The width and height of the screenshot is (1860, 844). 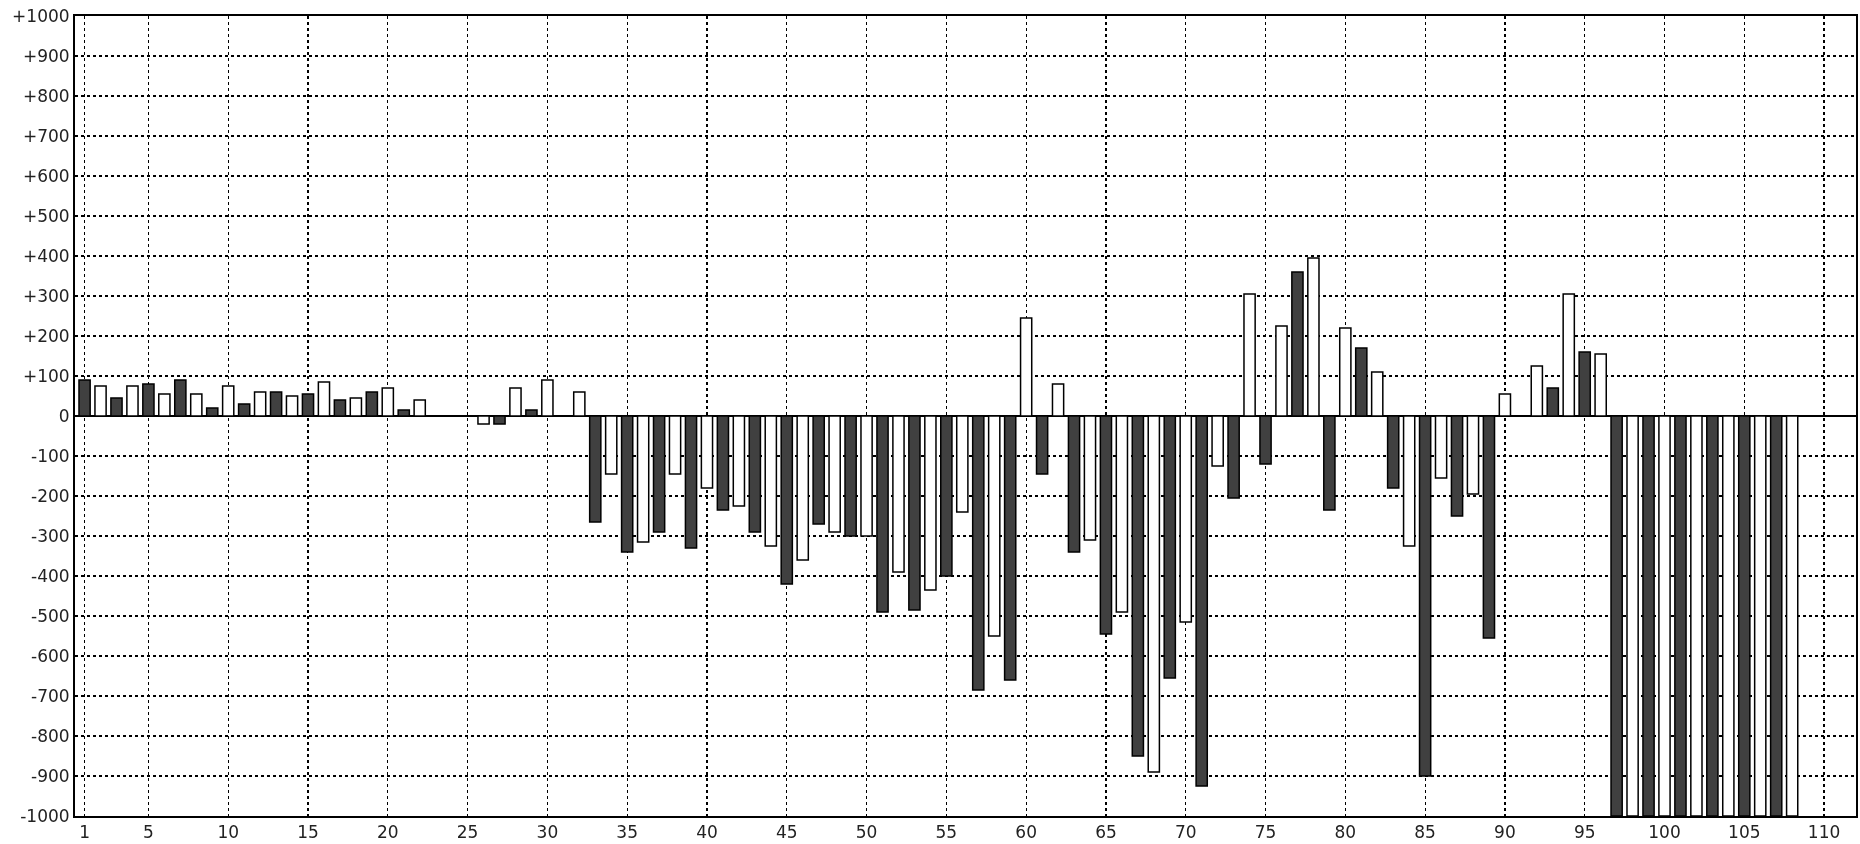 What do you see at coordinates (547, 832) in the screenshot?
I see `x-tick-label: 30` at bounding box center [547, 832].